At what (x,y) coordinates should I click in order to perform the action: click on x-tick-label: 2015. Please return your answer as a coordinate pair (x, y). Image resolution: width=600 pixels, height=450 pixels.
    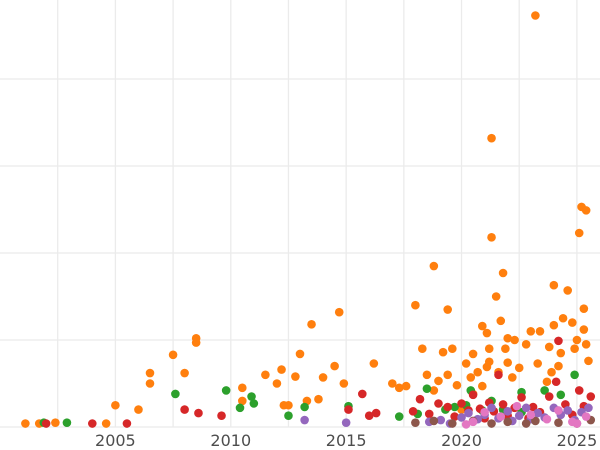
    Looking at the image, I should click on (346, 440).